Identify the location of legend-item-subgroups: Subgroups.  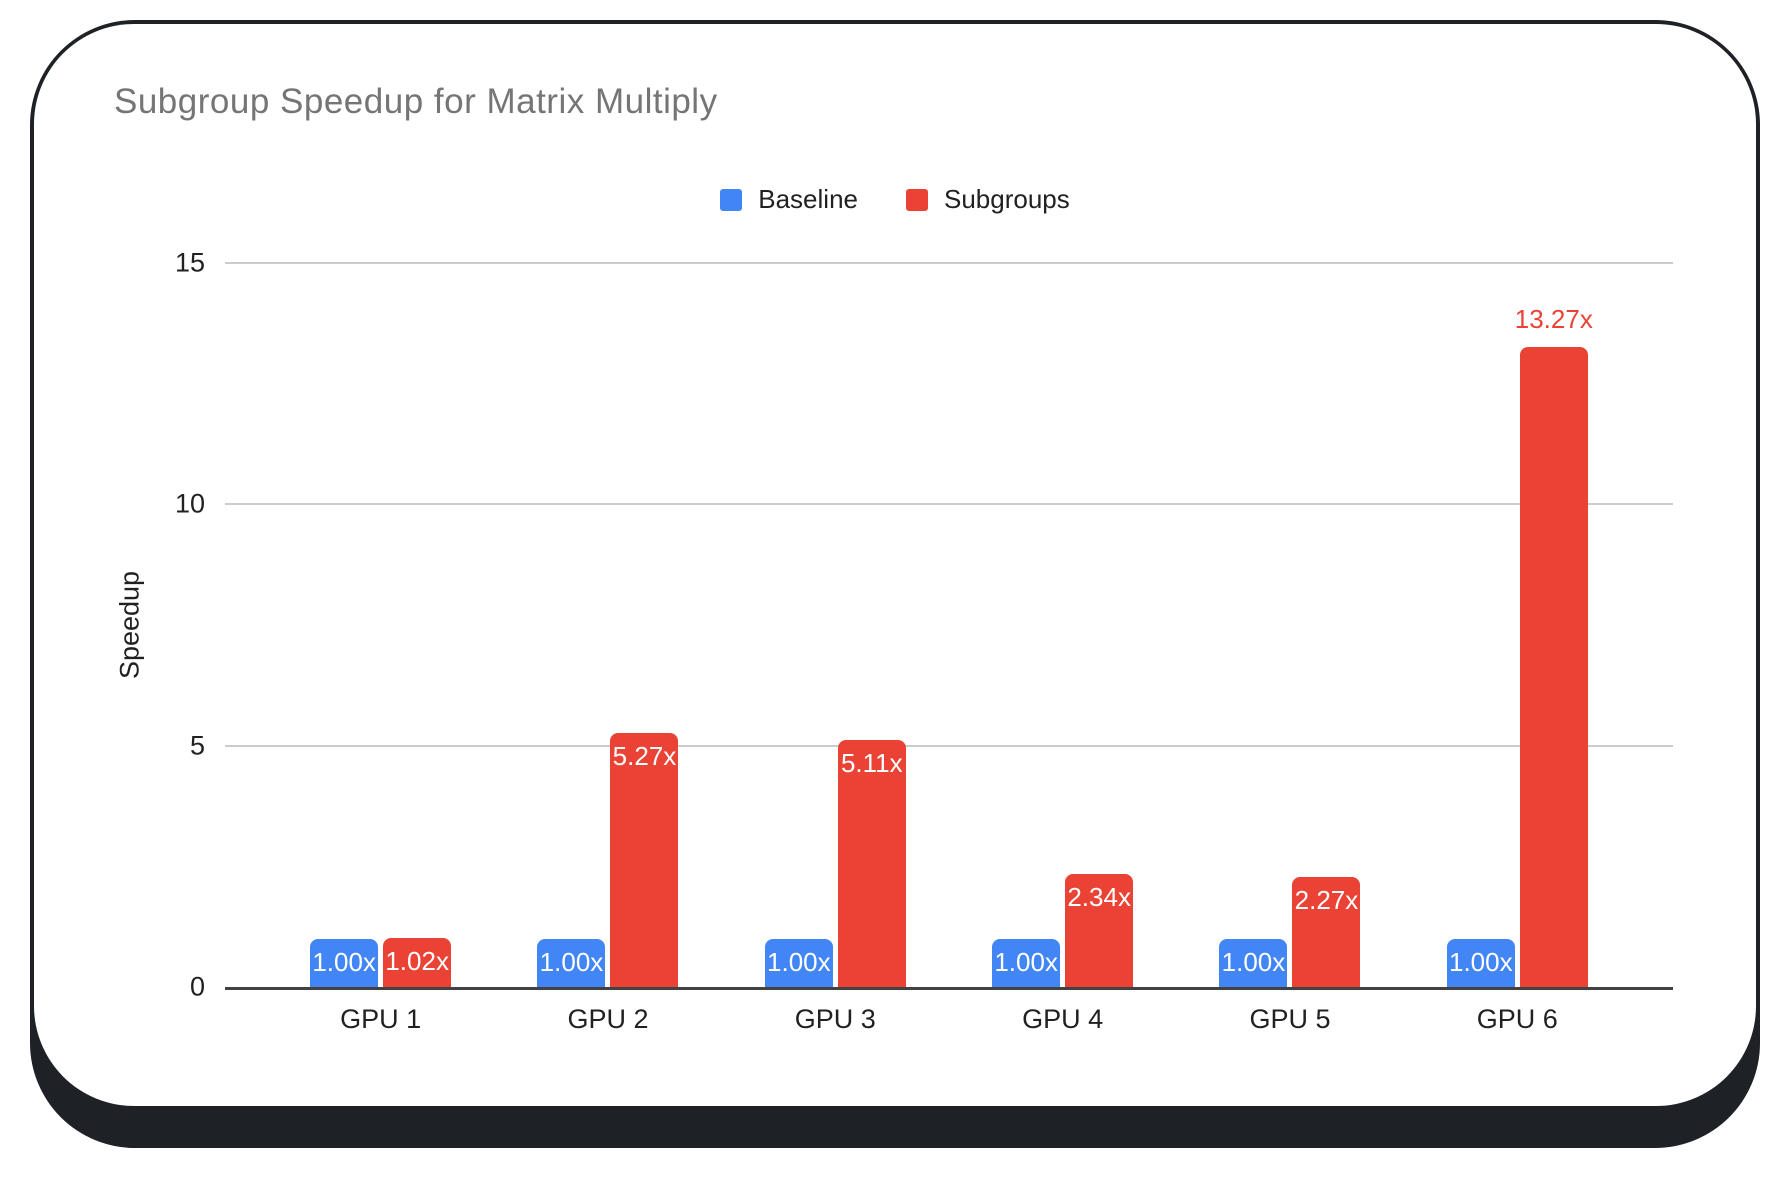
(987, 199).